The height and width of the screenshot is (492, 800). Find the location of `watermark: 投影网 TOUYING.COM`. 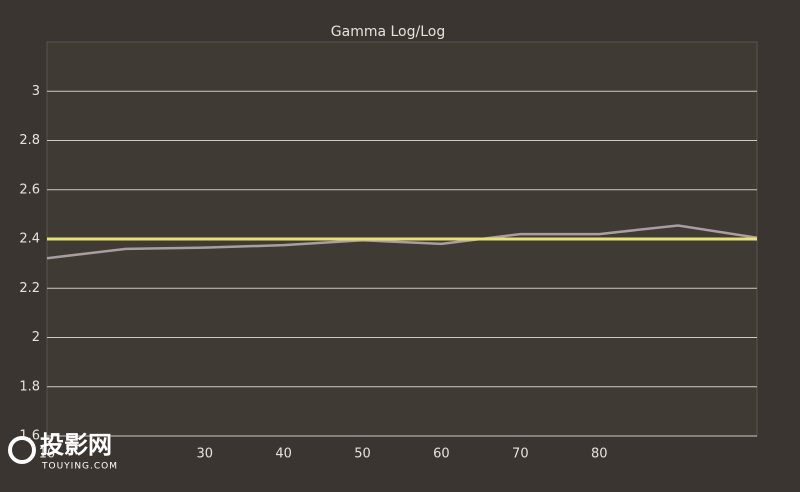

watermark: 投影网 TOUYING.COM is located at coordinates (63, 451).